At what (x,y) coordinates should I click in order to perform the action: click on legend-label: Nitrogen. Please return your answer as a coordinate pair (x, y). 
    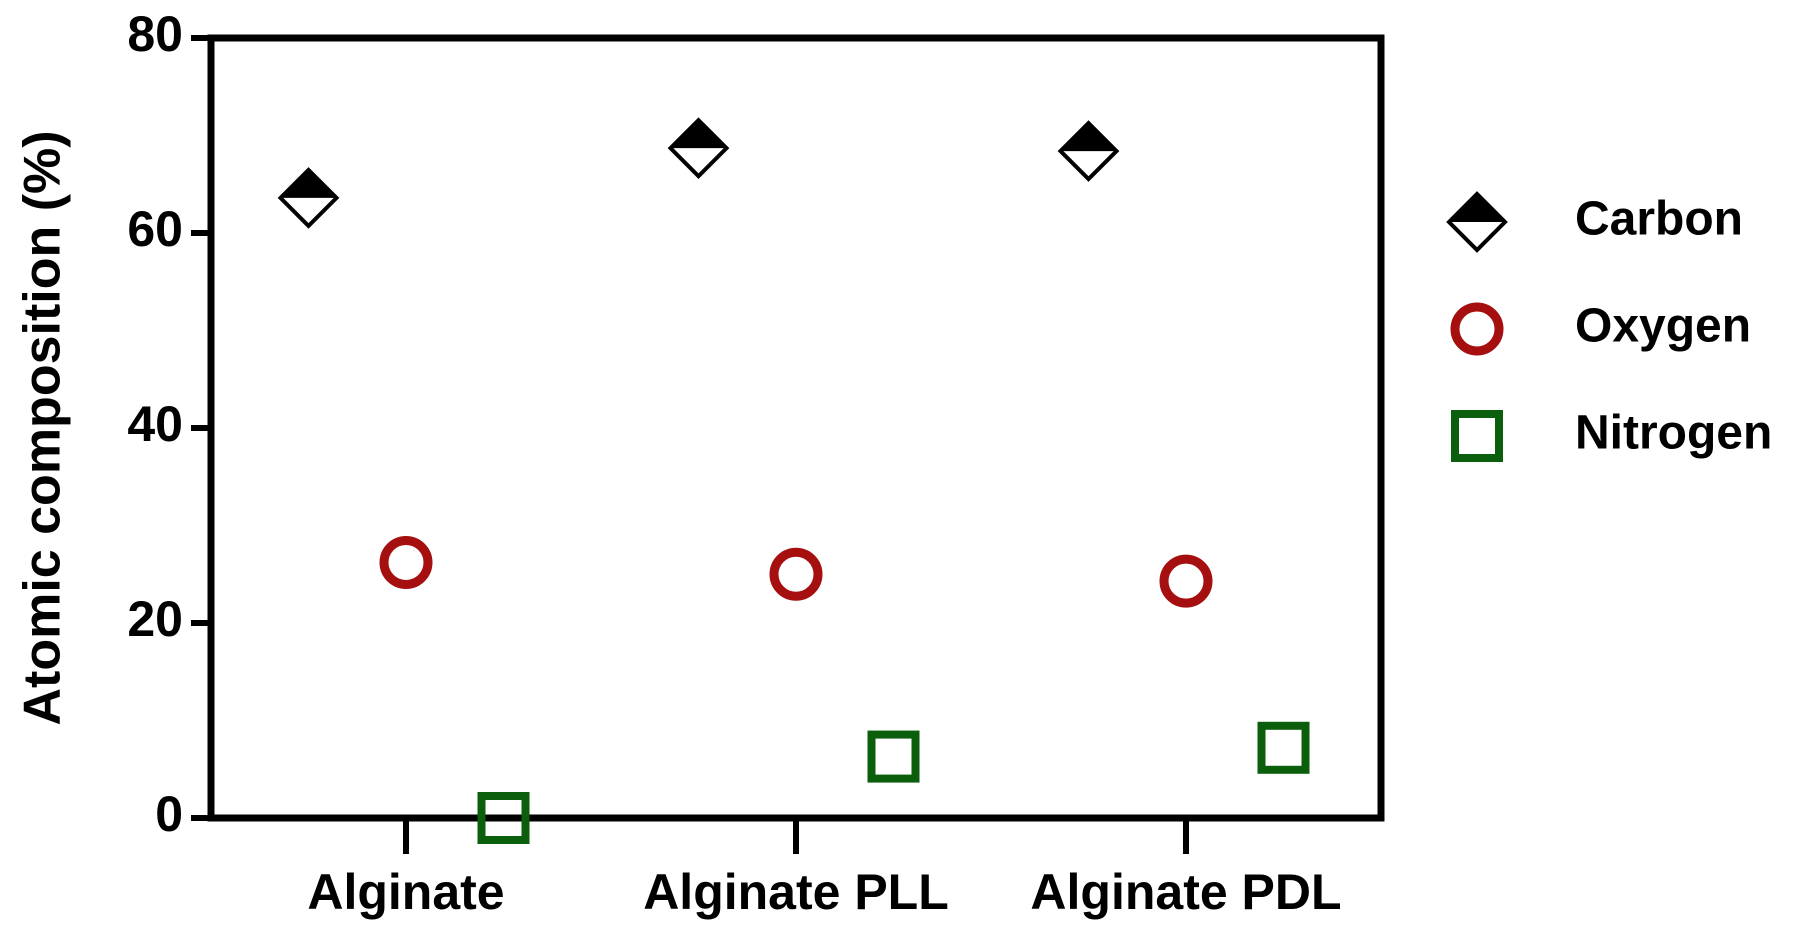
    Looking at the image, I should click on (1673, 433).